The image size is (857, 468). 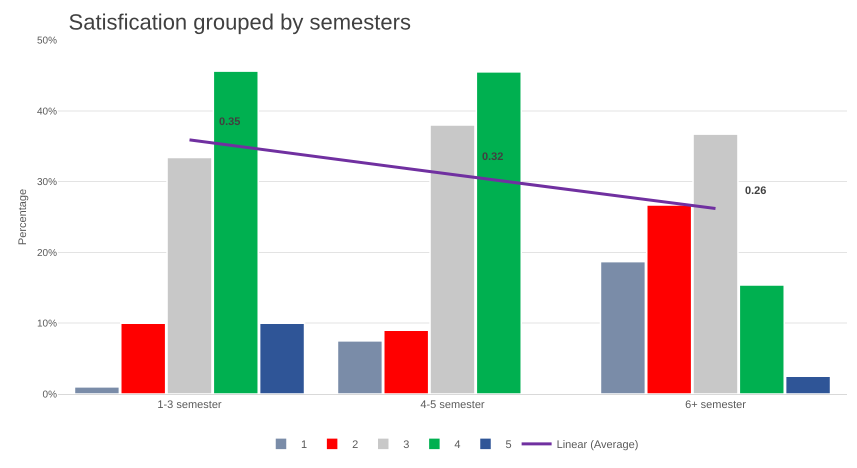 I want to click on y-tick-label: 40%, so click(x=47, y=112).